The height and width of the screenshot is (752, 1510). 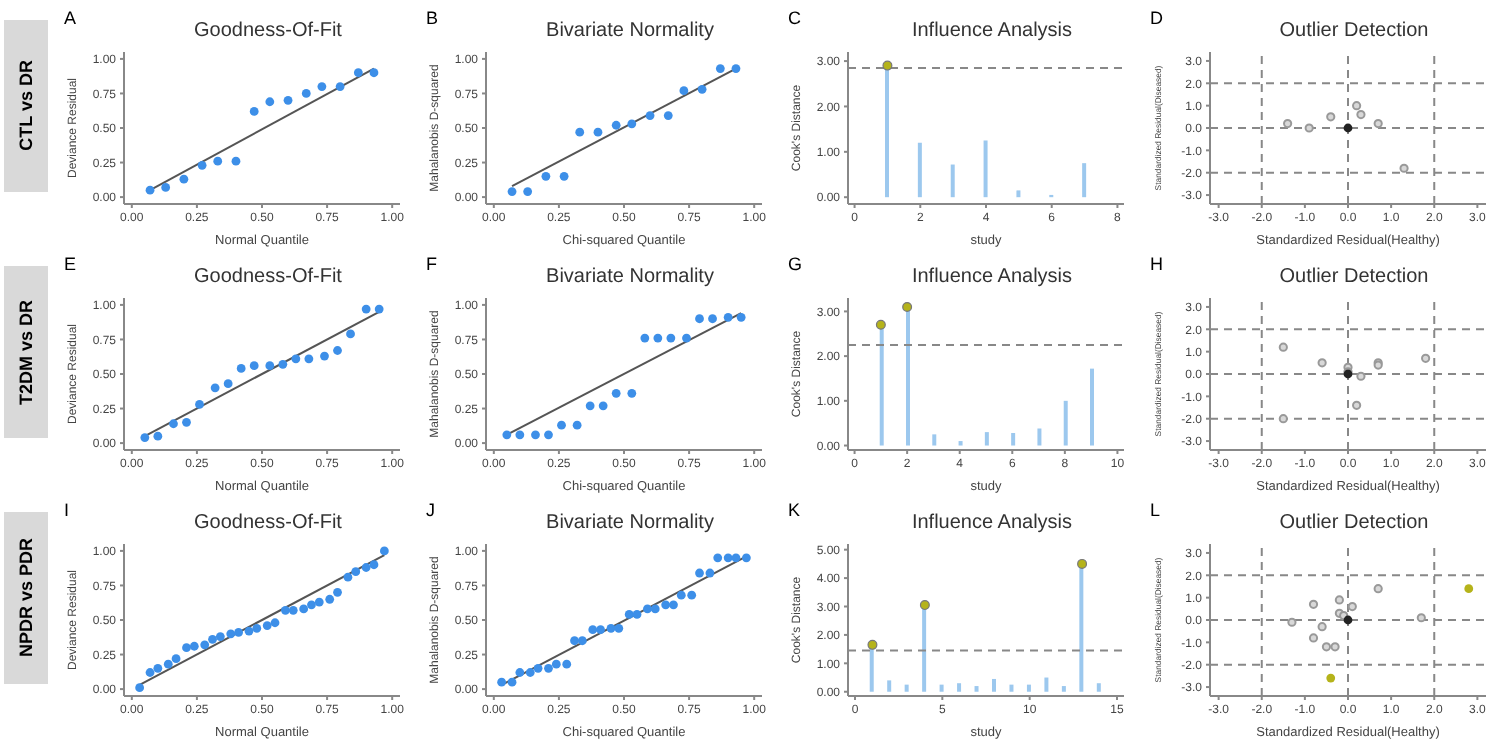 I want to click on text: E, so click(x=70, y=264).